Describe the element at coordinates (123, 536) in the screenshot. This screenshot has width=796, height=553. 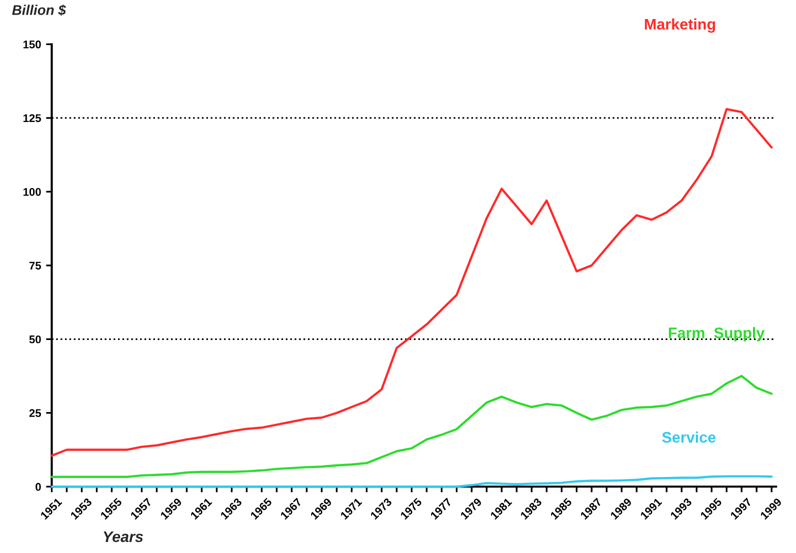
I see `x-axis-title: Years` at that location.